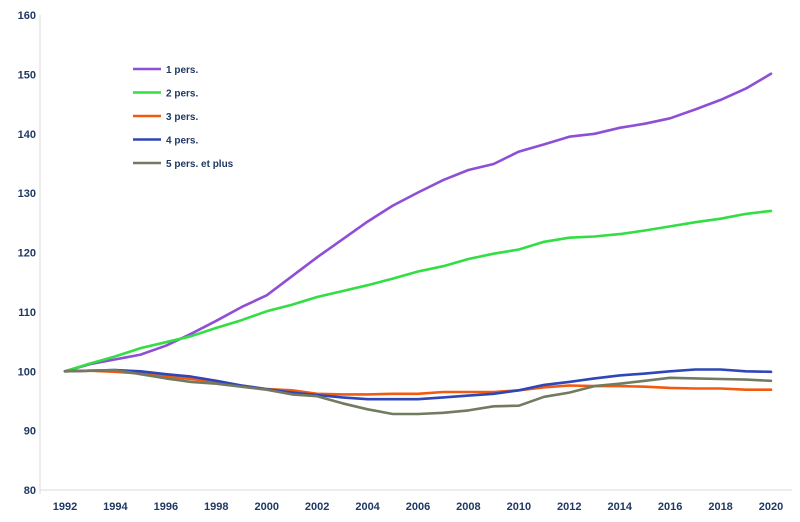  I want to click on x-tick-label: 1994, so click(115, 507).